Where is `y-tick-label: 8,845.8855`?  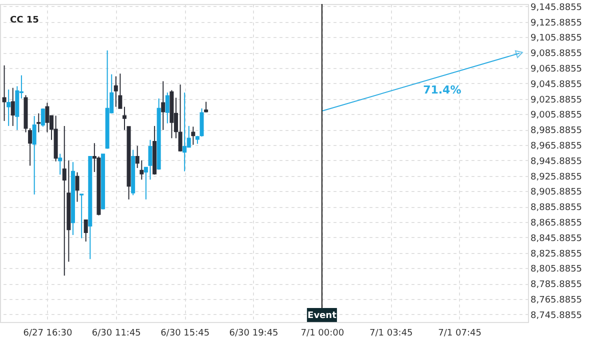 y-tick-label: 8,845.8855 is located at coordinates (556, 239).